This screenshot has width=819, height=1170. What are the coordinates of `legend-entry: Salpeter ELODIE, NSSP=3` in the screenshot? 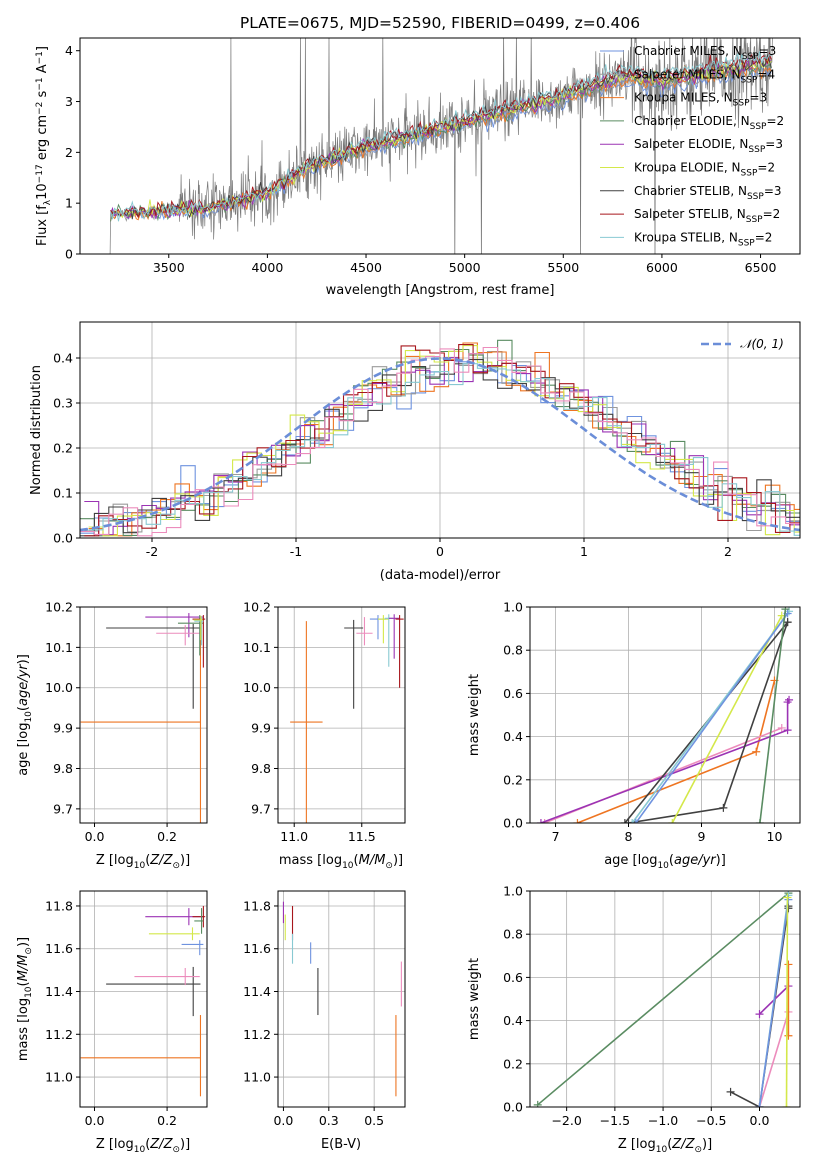 It's located at (708, 146).